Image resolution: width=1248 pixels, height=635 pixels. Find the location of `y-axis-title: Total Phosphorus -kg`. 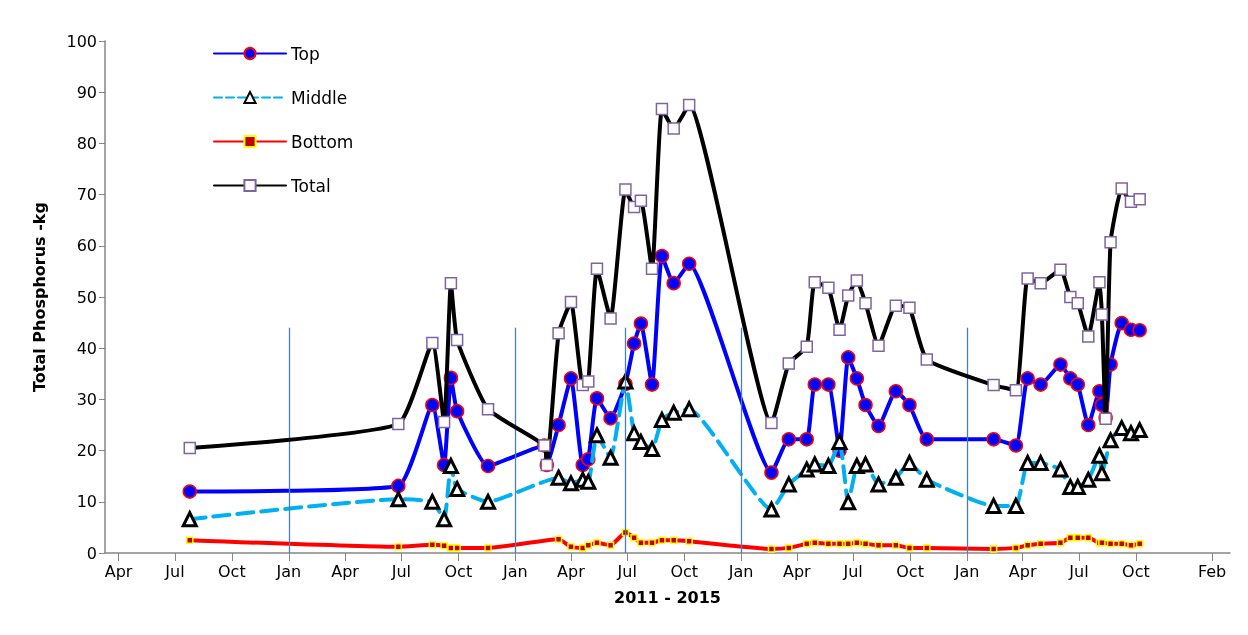

y-axis-title: Total Phosphorus -kg is located at coordinates (39, 297).